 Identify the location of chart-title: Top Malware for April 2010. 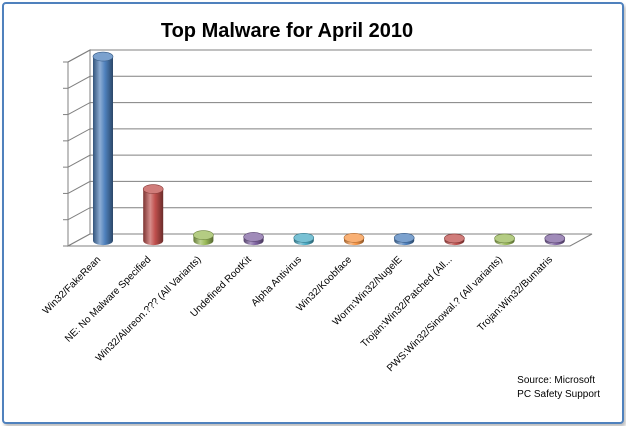
(287, 31).